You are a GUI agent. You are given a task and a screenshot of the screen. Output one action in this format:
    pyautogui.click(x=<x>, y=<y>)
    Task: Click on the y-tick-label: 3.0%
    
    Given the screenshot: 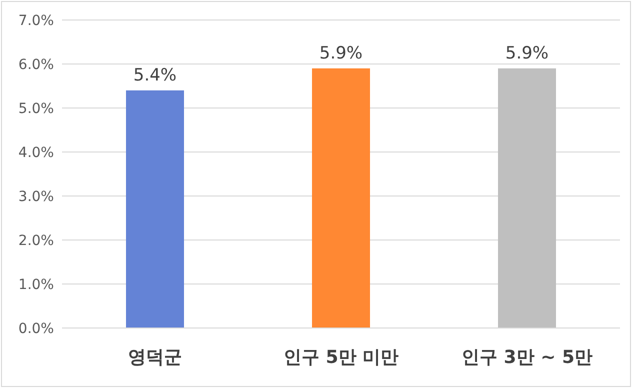 What is the action you would take?
    pyautogui.click(x=36, y=196)
    